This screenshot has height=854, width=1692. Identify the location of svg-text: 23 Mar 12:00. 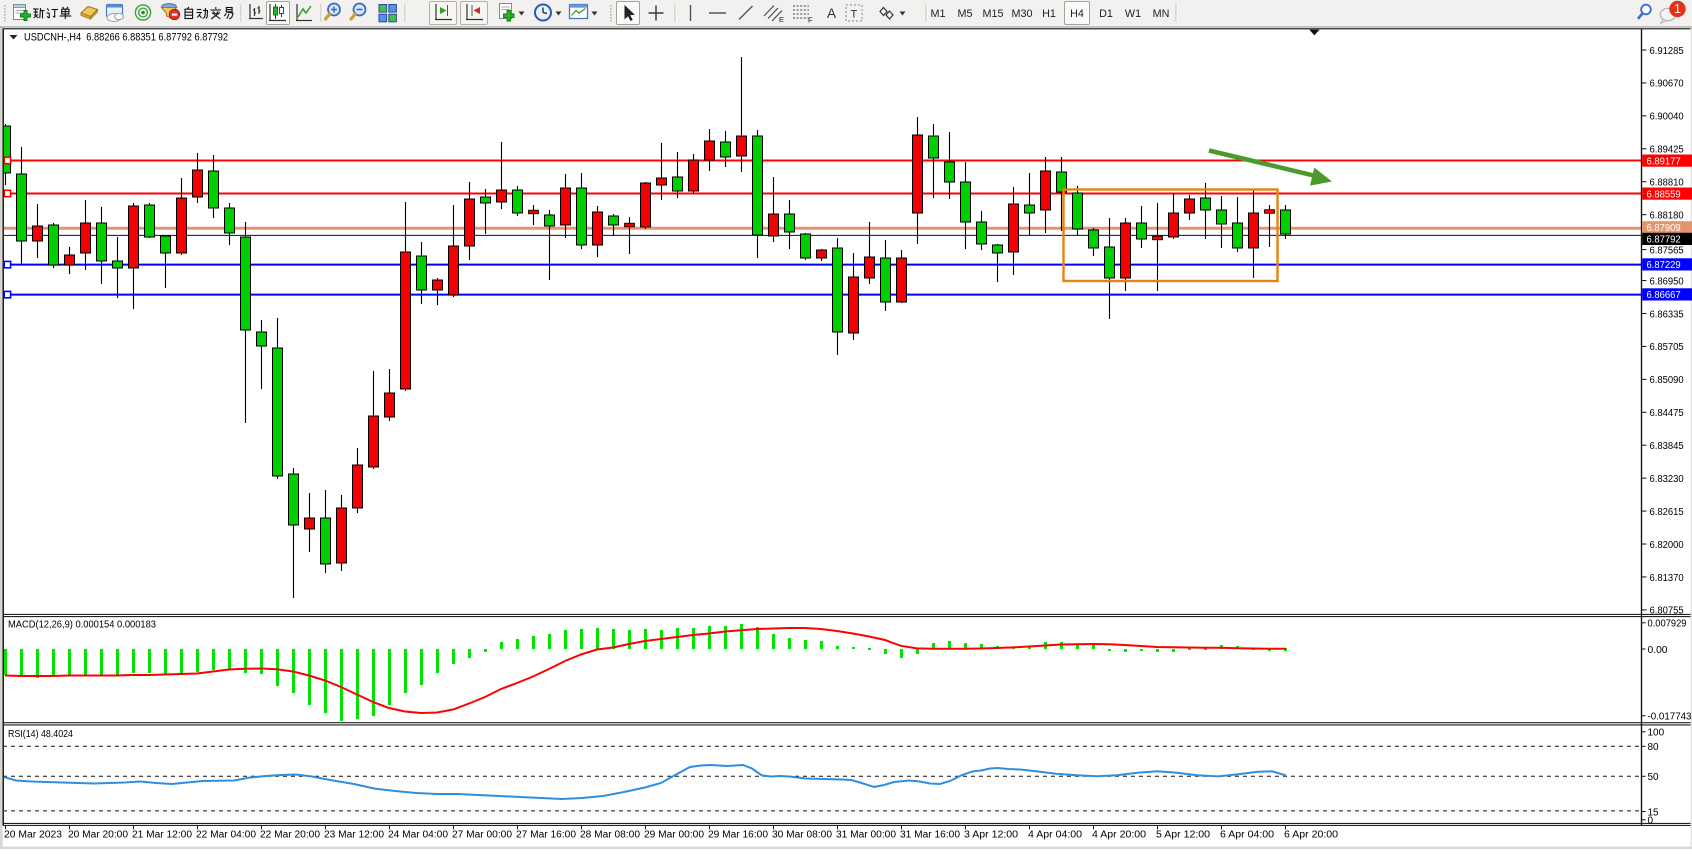
(354, 835).